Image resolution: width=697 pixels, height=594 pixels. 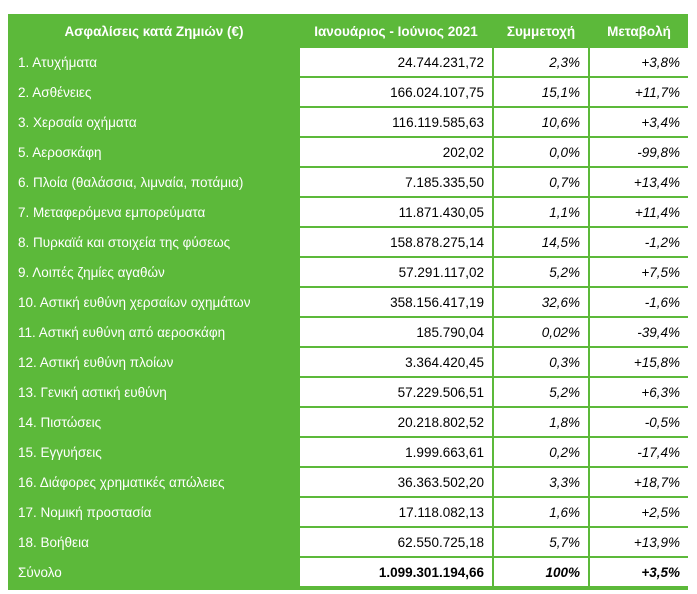 I want to click on row-share: 10,6%, so click(x=541, y=122).